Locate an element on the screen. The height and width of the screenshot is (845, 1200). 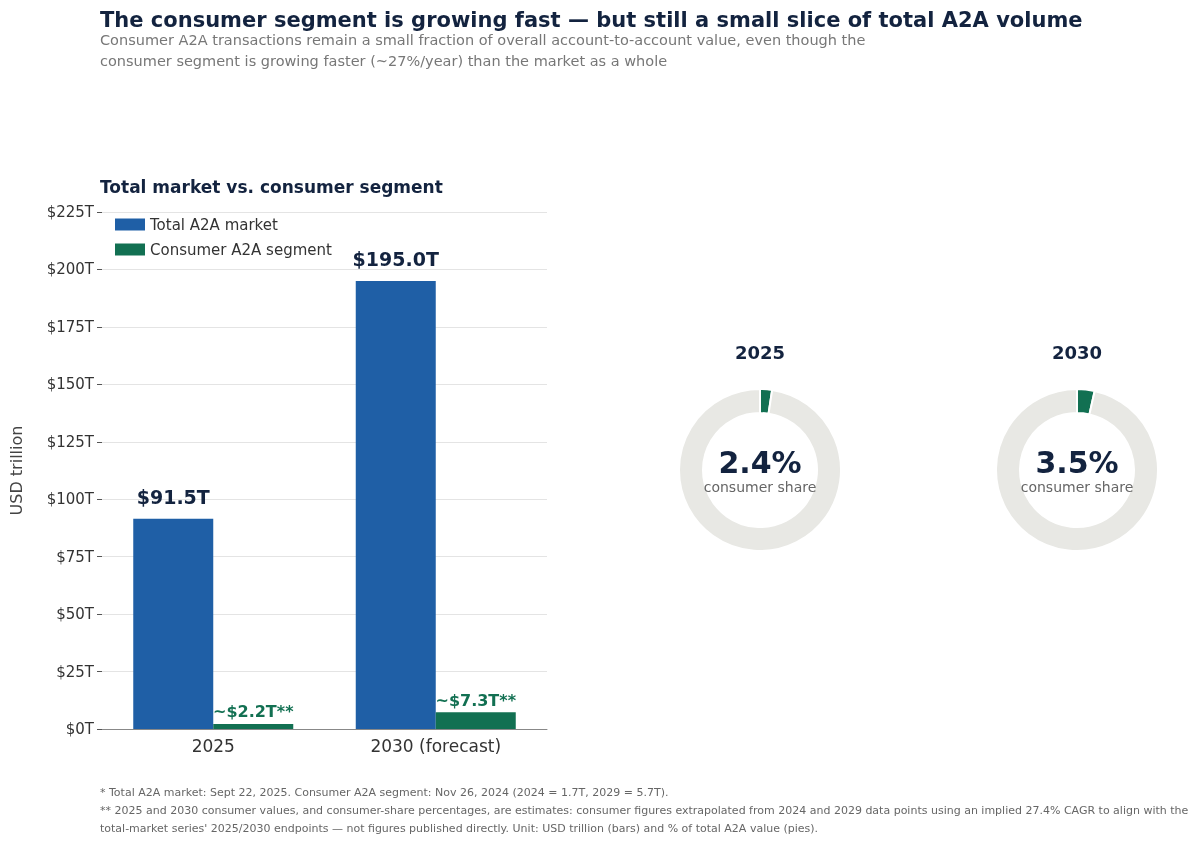
y-tick-label: $75T is located at coordinates (75, 556).